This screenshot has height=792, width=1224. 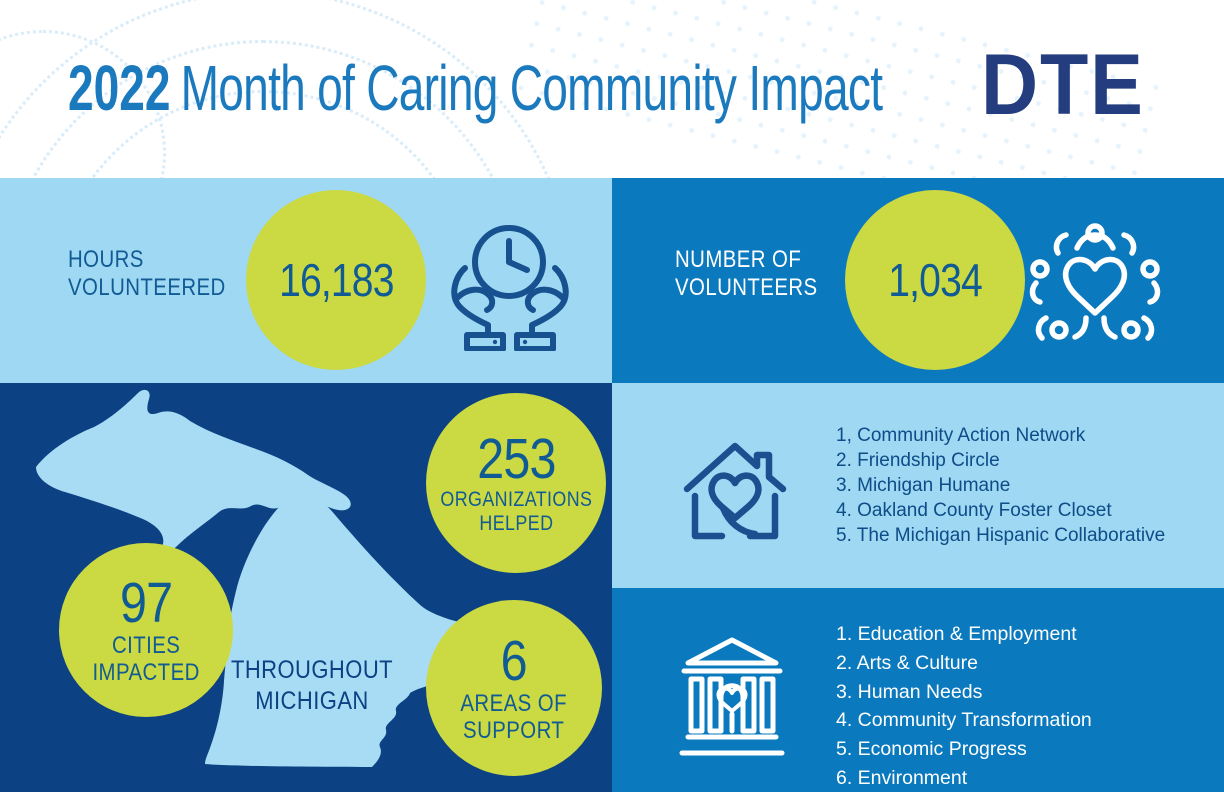 I want to click on hours-value-bubble: 16,183, so click(x=336, y=280).